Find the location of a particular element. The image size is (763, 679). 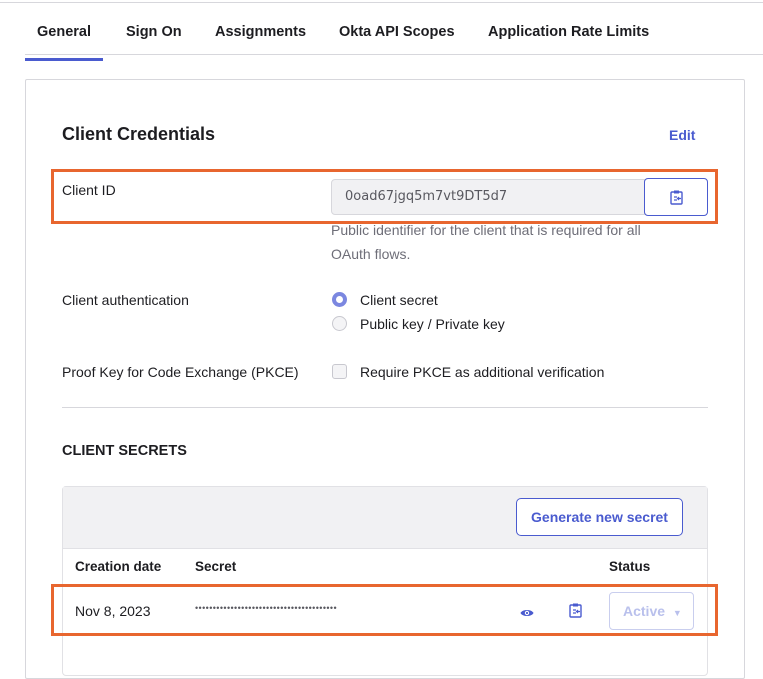

secret-status-dropdown: Active ▼ is located at coordinates (651, 611).